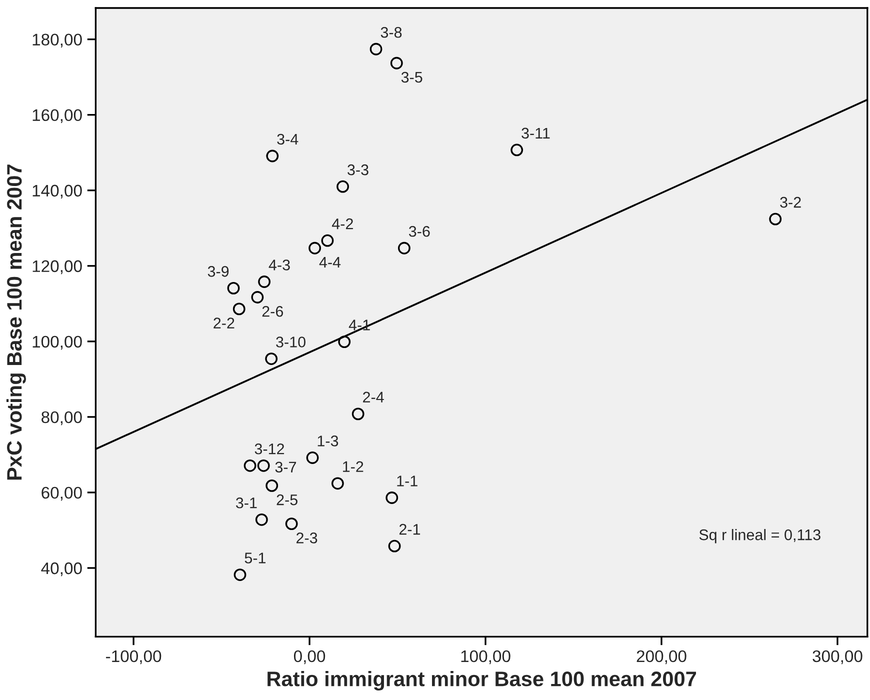  Describe the element at coordinates (61, 569) in the screenshot. I see `y-tick-label: 40,00` at that location.